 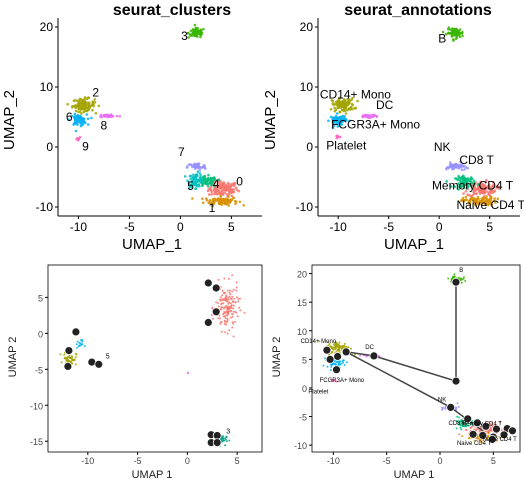 What do you see at coordinates (346, 145) in the screenshot?
I see `cluster-label: Platelet` at bounding box center [346, 145].